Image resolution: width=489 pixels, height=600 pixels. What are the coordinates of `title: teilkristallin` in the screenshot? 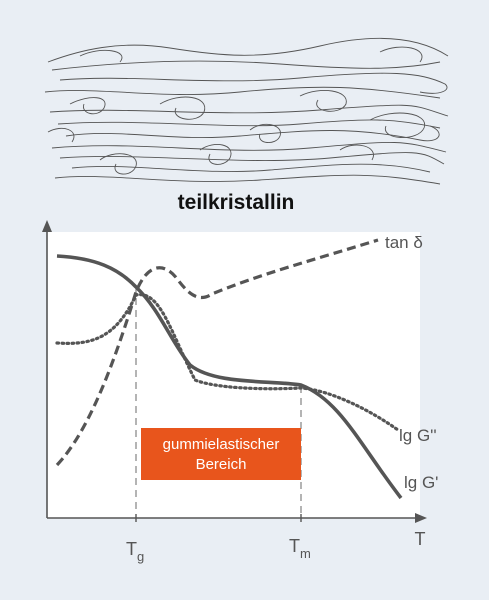 It's located at (236, 202).